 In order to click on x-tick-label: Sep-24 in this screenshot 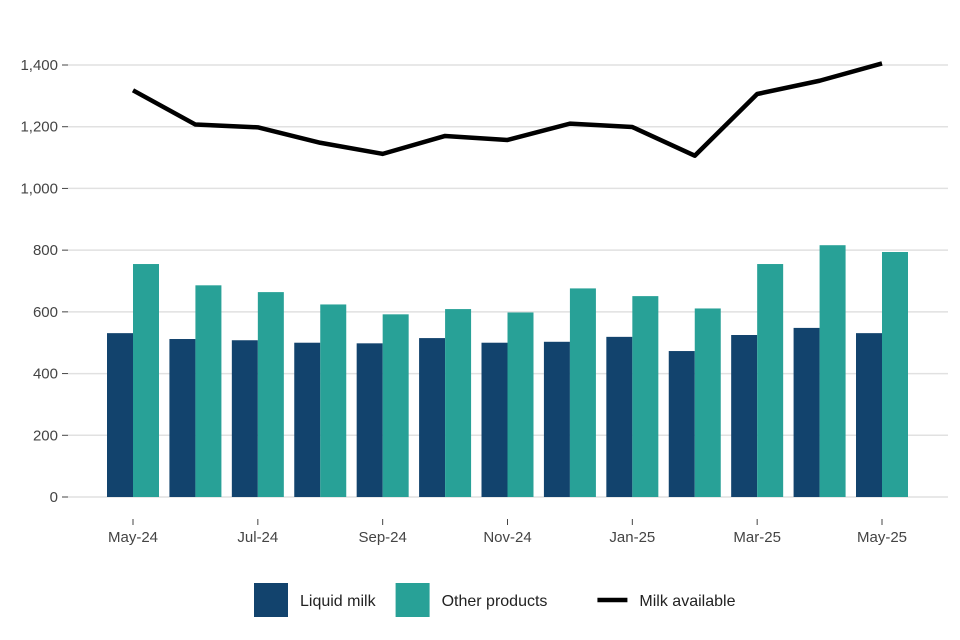, I will do `click(382, 537)`.